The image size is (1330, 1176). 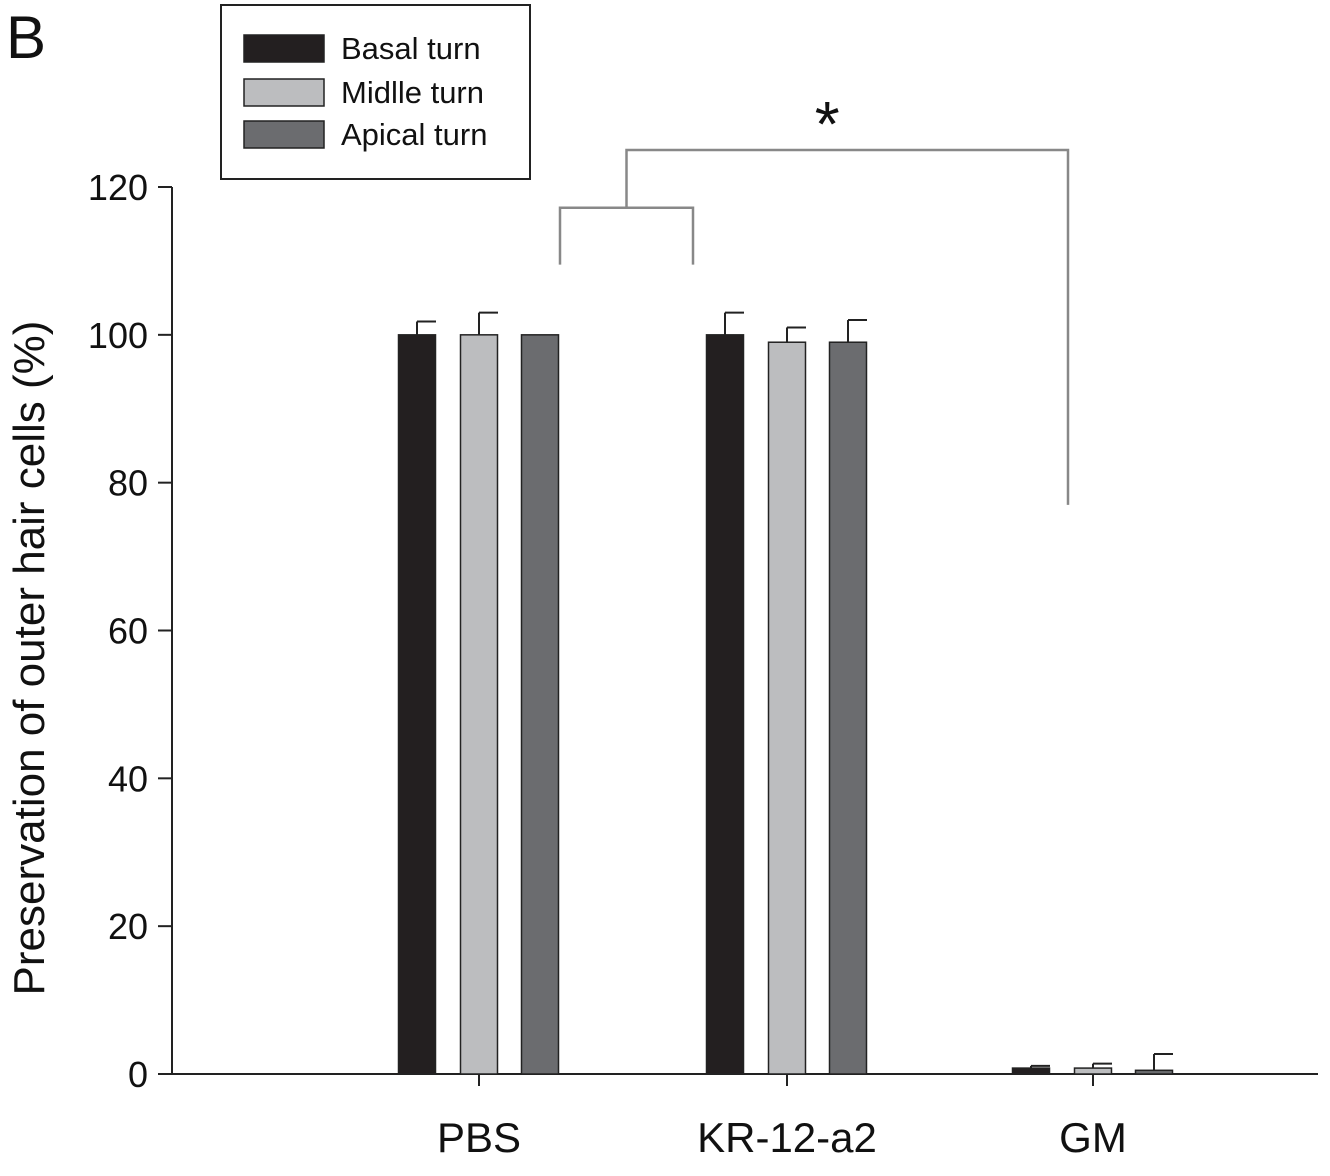 What do you see at coordinates (26, 37) in the screenshot?
I see `panel-label: B` at bounding box center [26, 37].